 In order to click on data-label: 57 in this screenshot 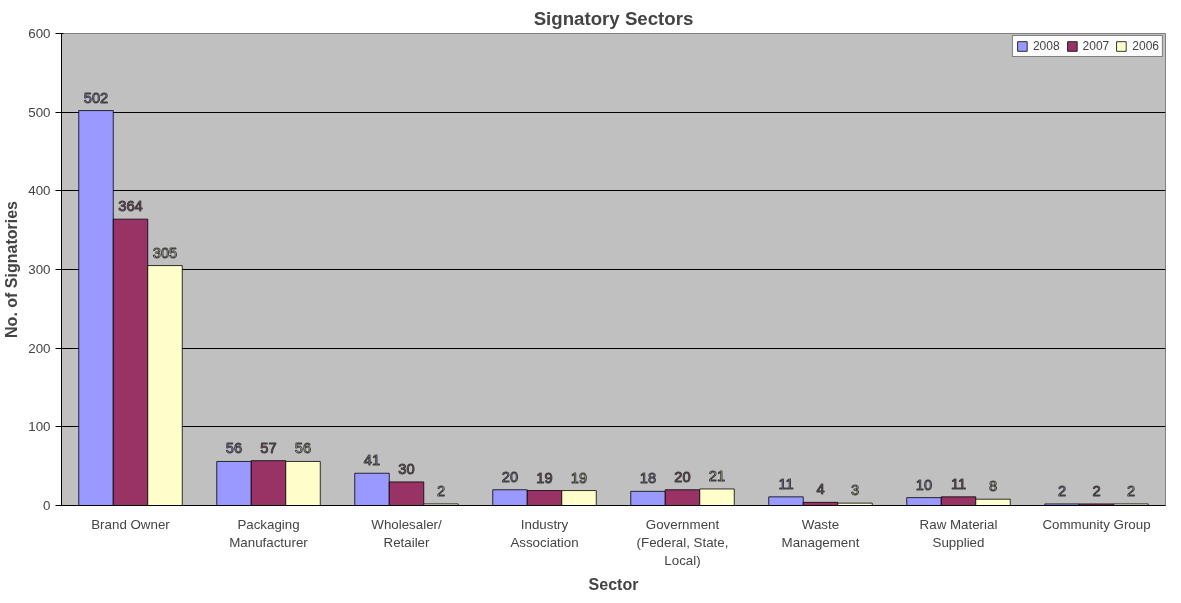, I will do `click(268, 447)`.